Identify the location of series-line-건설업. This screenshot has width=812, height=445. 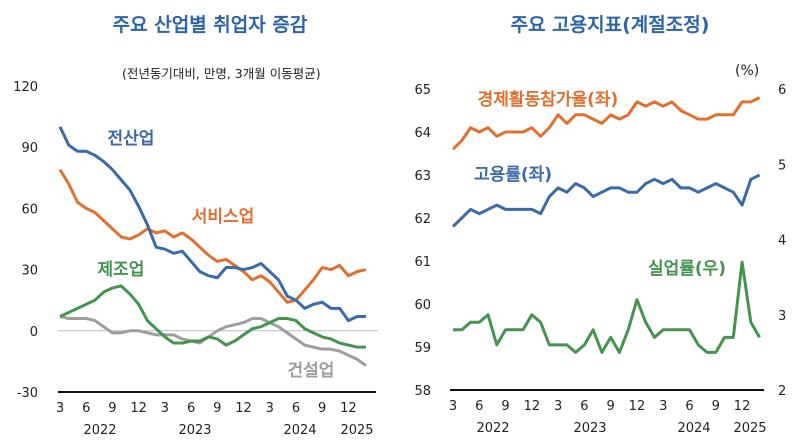
(213, 341).